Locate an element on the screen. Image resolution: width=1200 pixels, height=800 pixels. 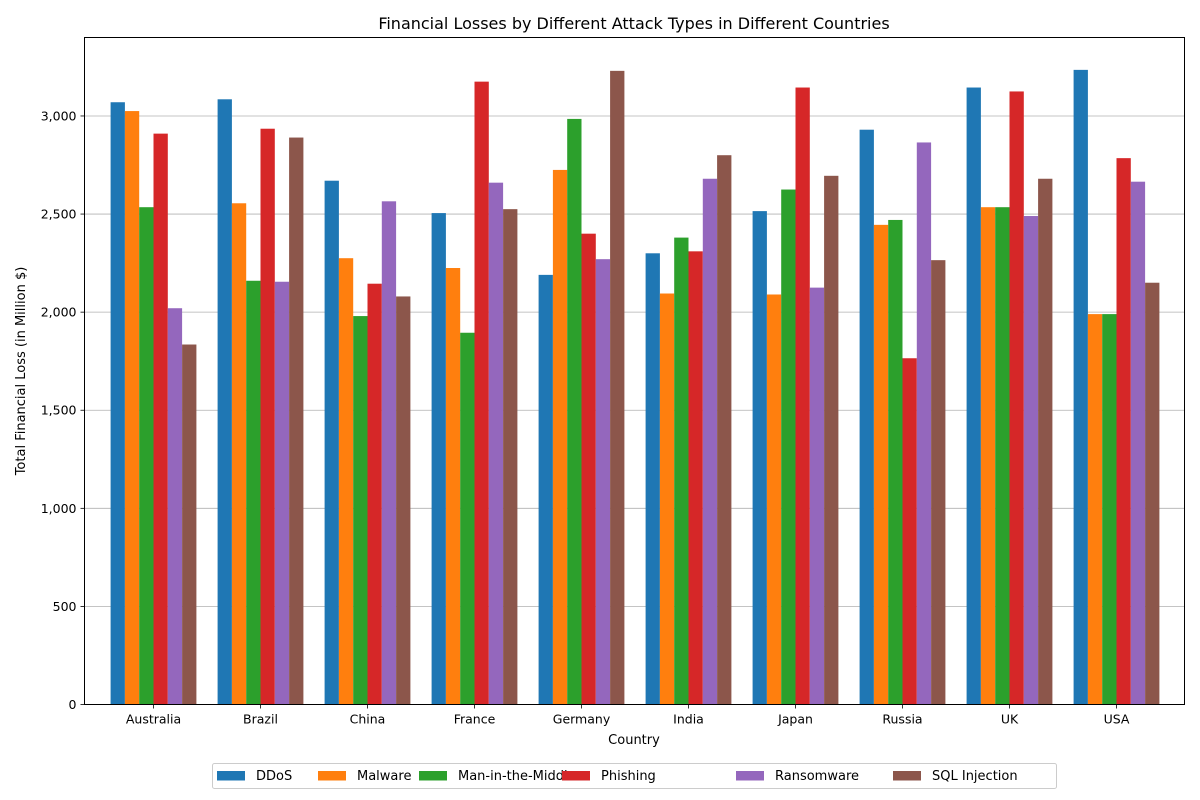
legend-label-malware: Malware is located at coordinates (384, 776).